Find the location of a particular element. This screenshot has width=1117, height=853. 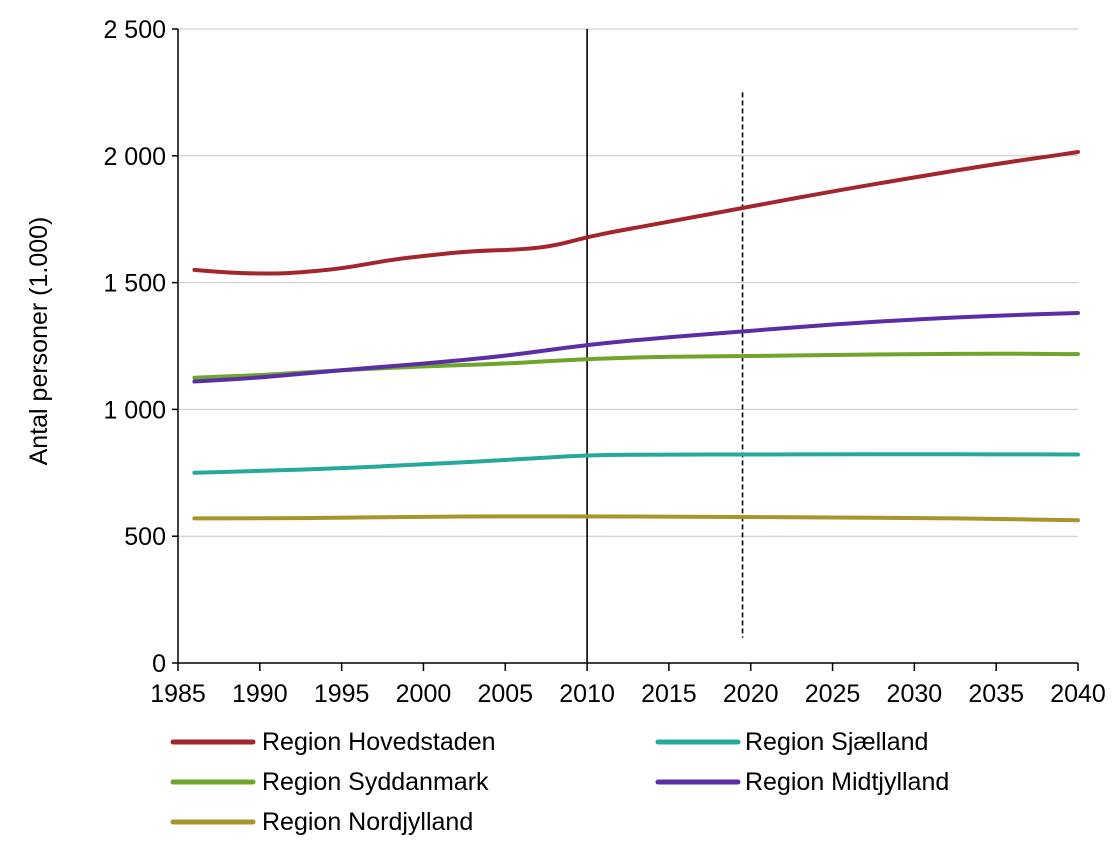

x-tick-label: 2005 is located at coordinates (505, 694).